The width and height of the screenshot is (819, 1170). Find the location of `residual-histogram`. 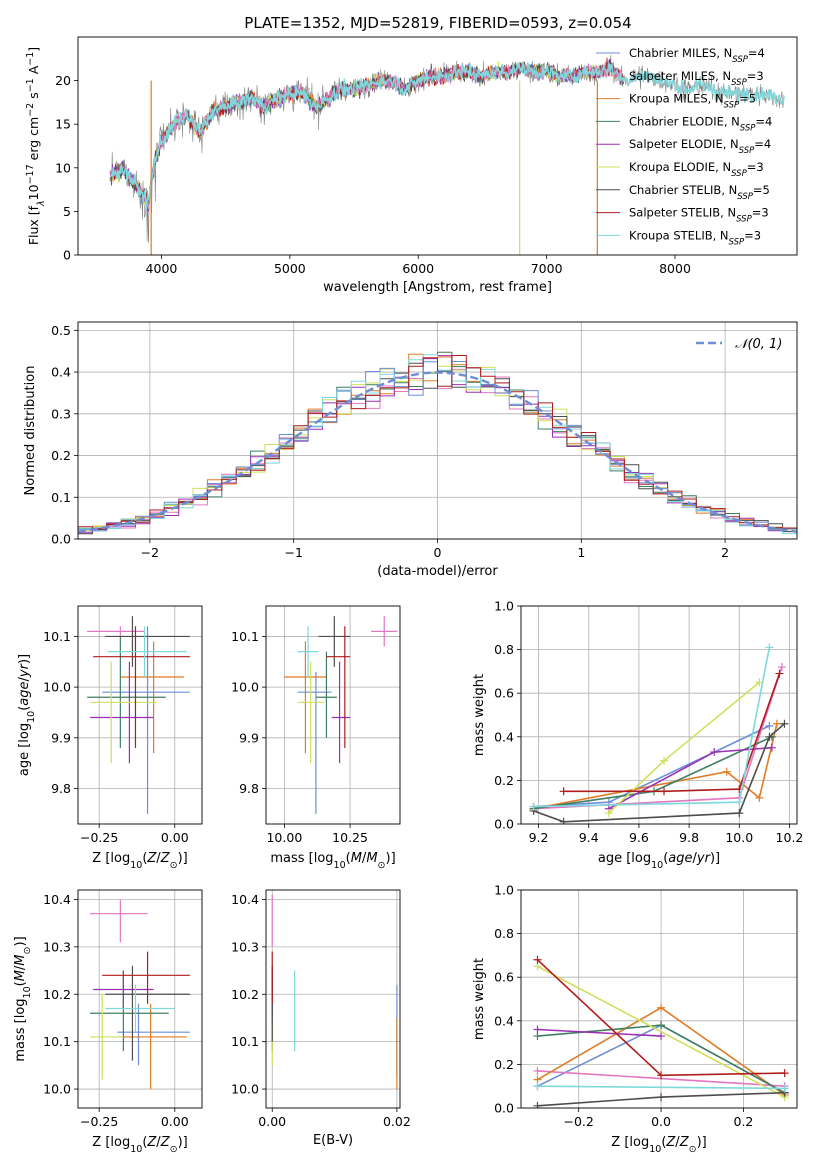

residual-histogram is located at coordinates (437, 444).